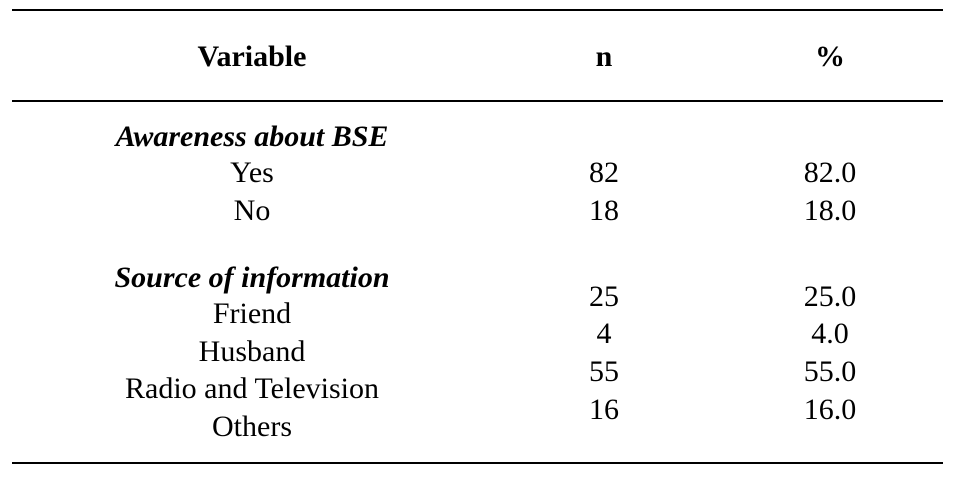 This screenshot has height=482, width=956. What do you see at coordinates (830, 409) in the screenshot?
I see `row-percent-others: 16.0` at bounding box center [830, 409].